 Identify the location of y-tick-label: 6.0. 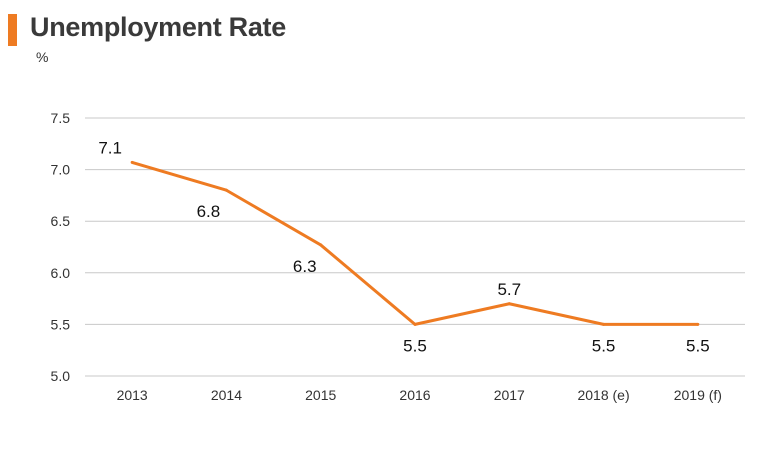
(61, 273).